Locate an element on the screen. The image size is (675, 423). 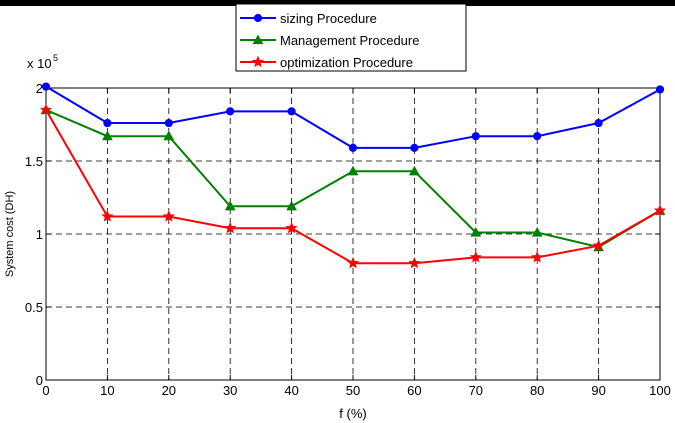
y-tick-label: 1 is located at coordinates (39, 234).